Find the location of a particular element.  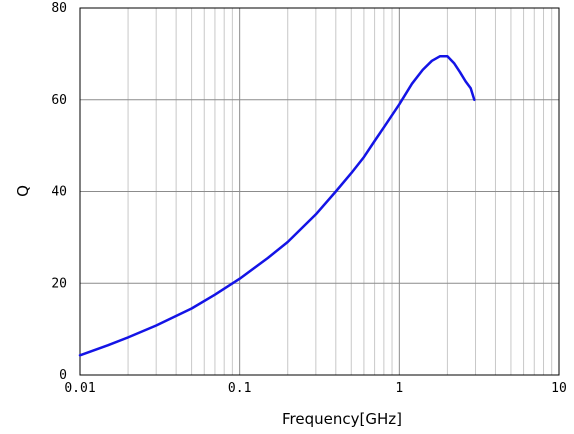

y-axis-title: Q is located at coordinates (23, 191).